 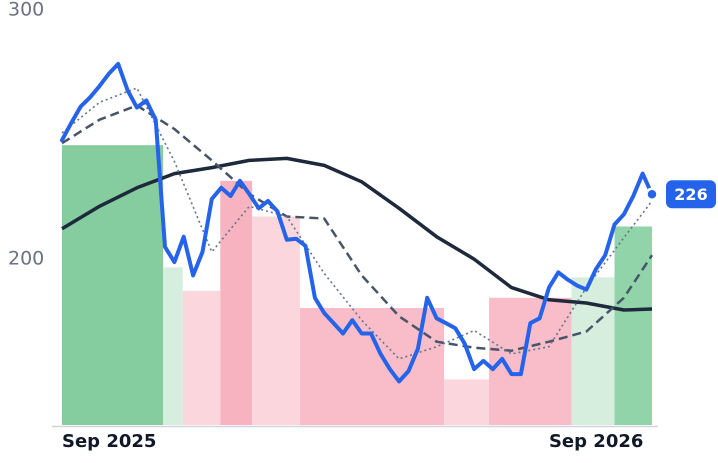 What do you see at coordinates (596, 441) in the screenshot?
I see `x-tick-label: Sep 2026` at bounding box center [596, 441].